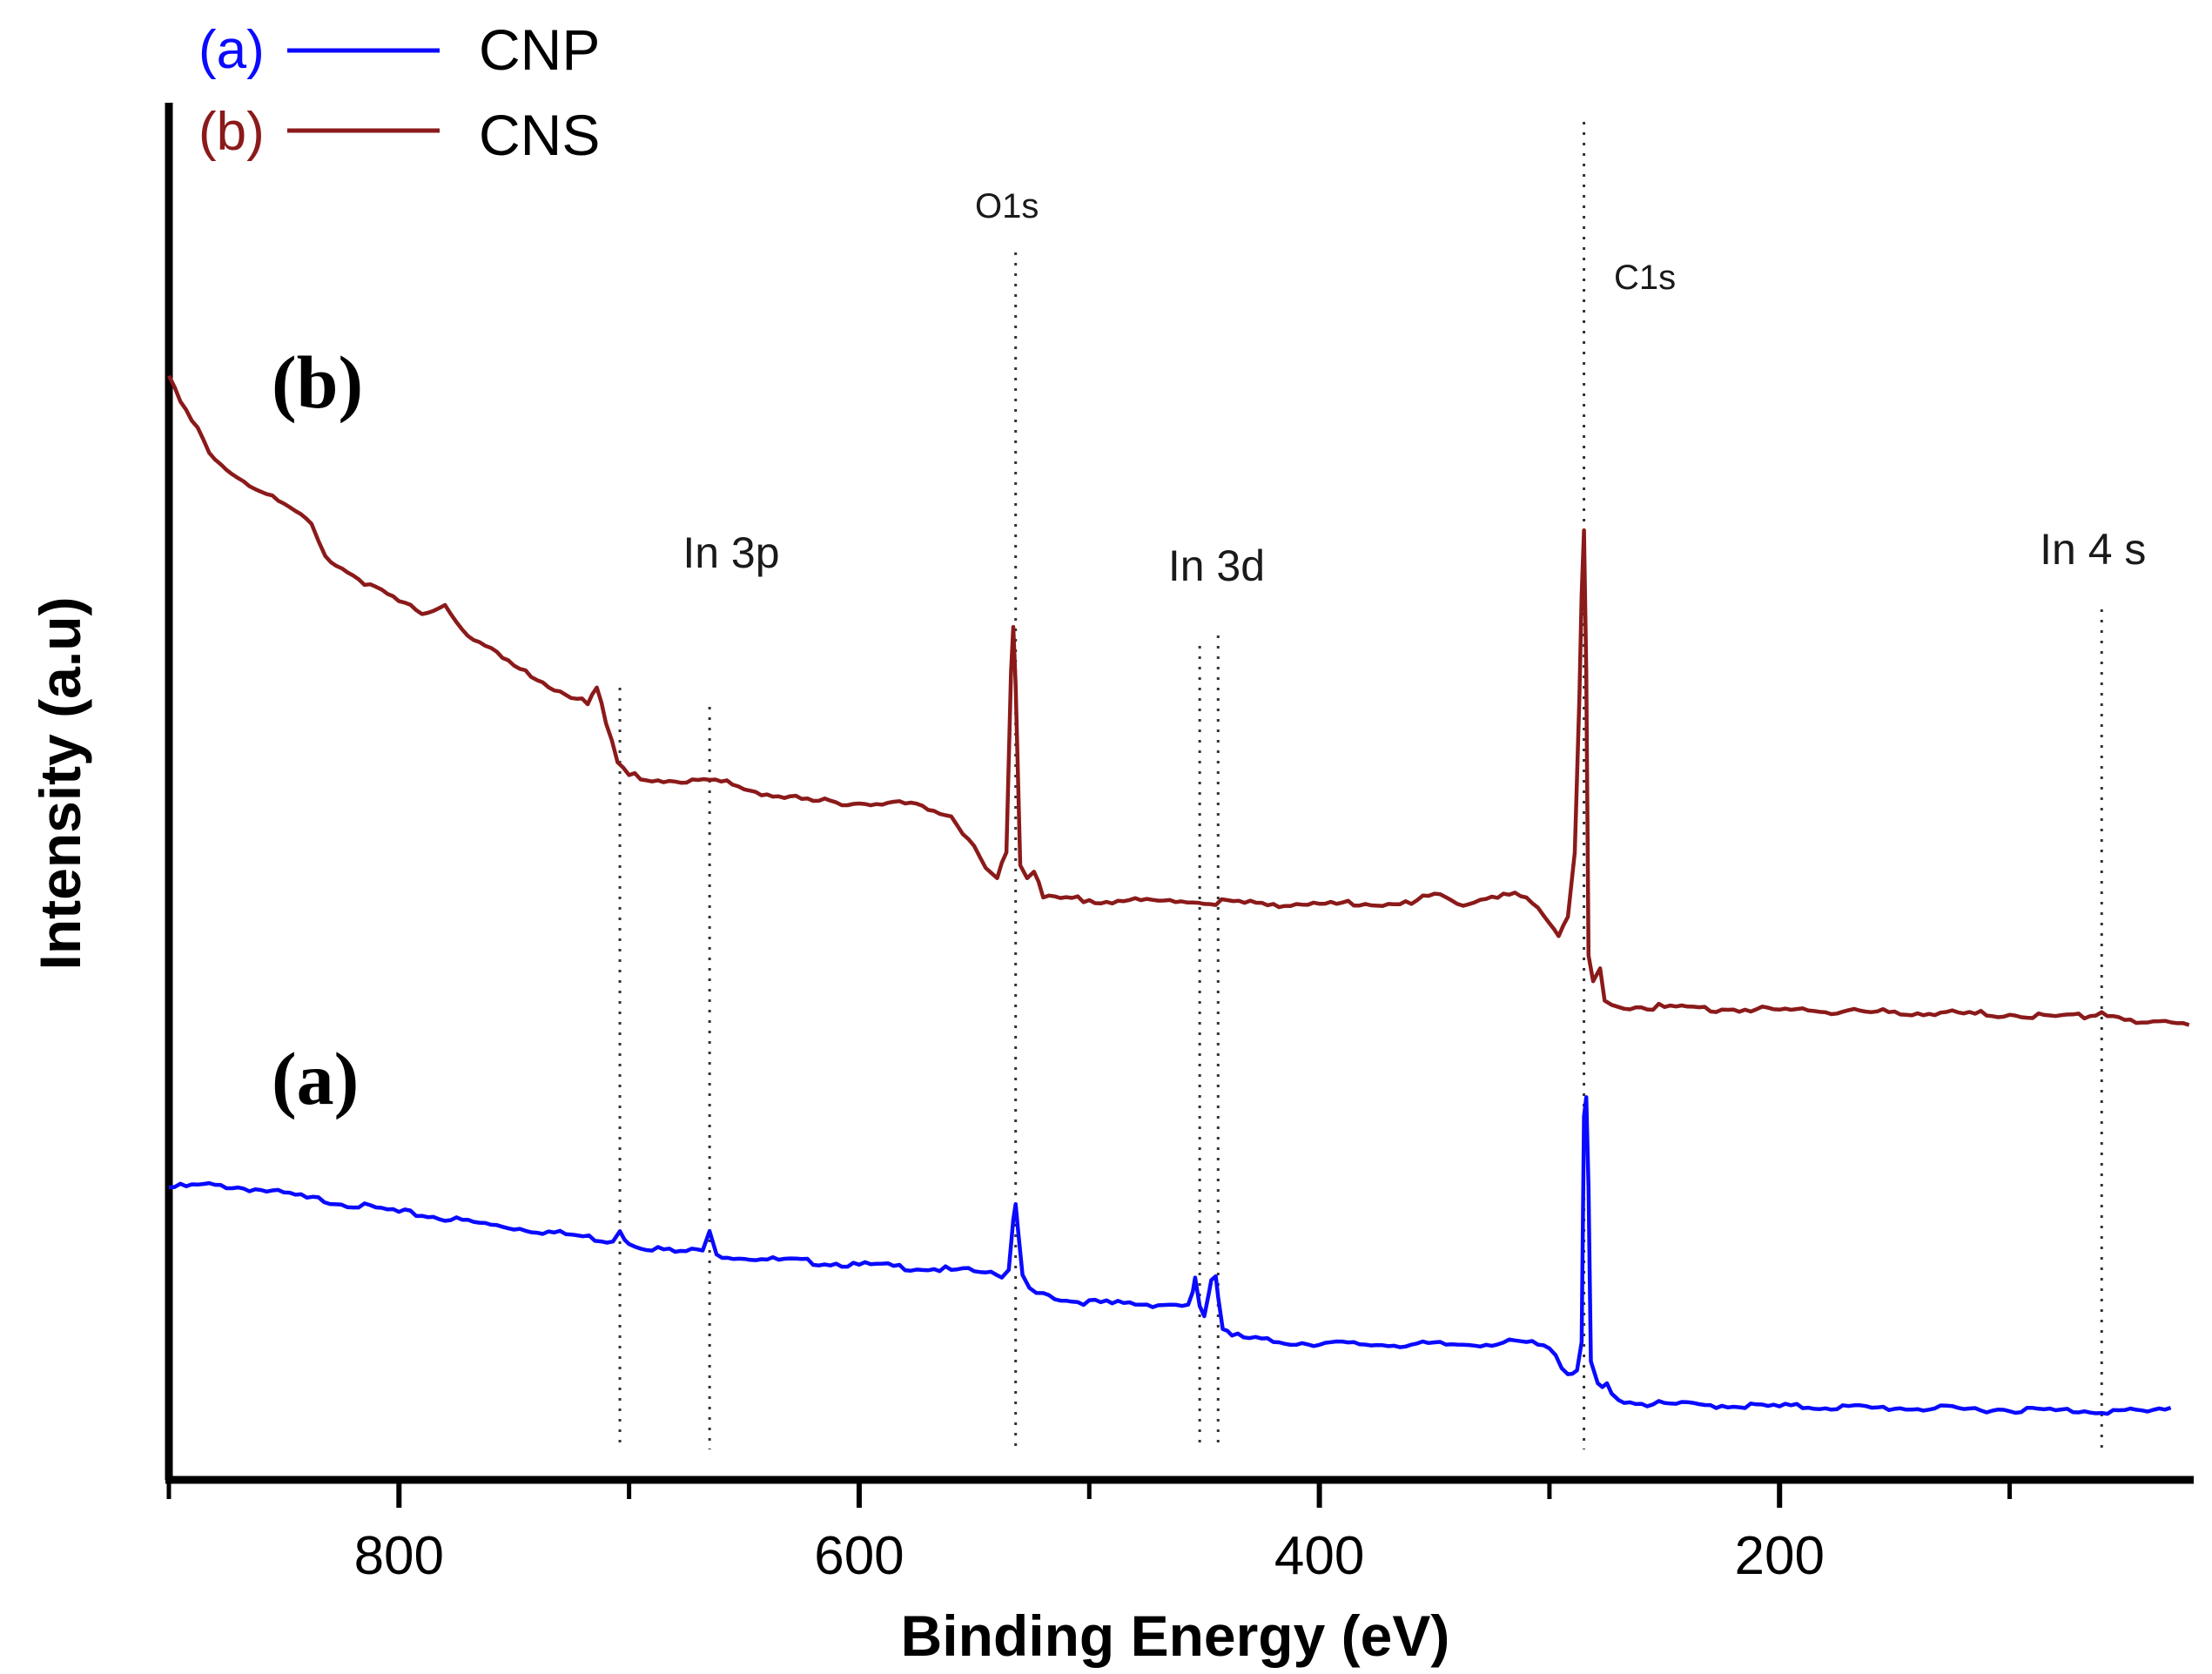 Image resolution: width=2212 pixels, height=1674 pixels. Describe the element at coordinates (1175, 1635) in the screenshot. I see `x-axis-title: Binding Energy (eV)` at that location.